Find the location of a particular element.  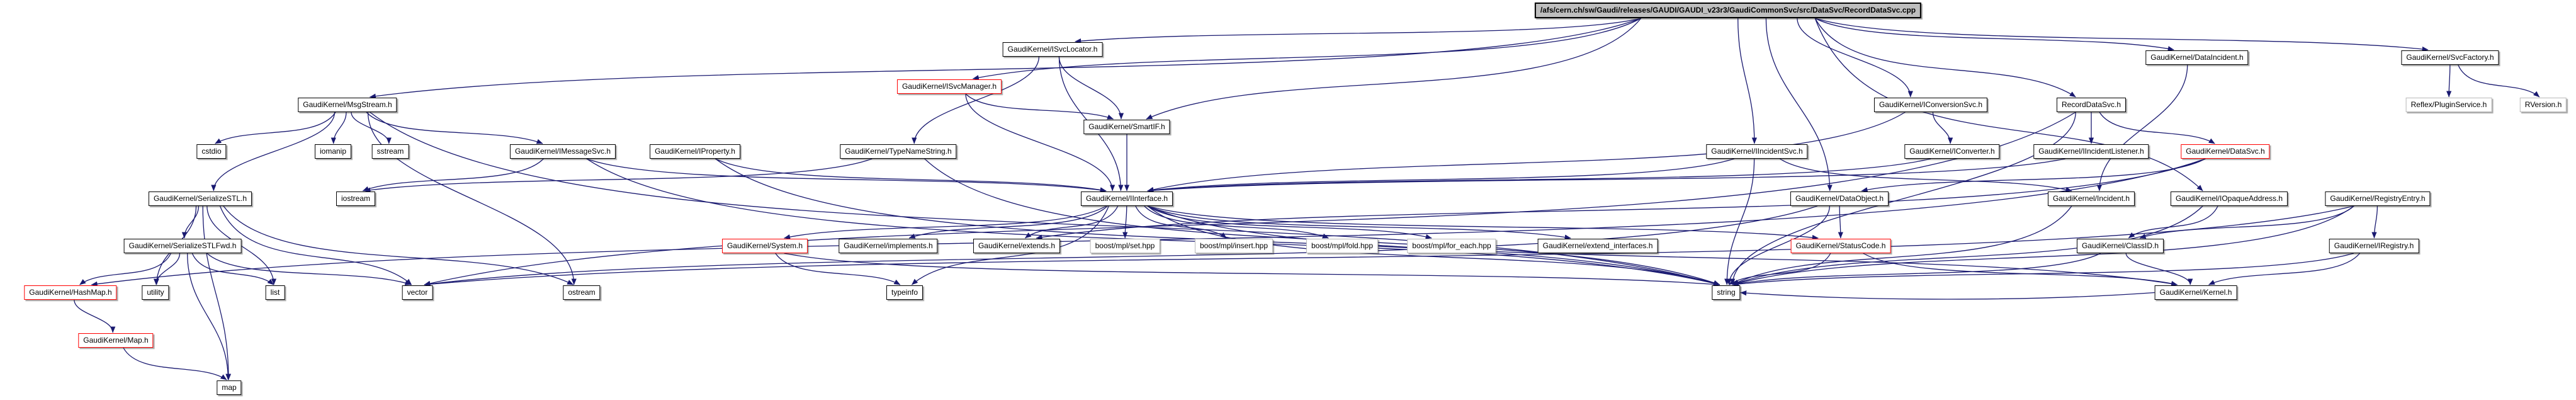

include-edge-dataobject-to-string is located at coordinates (1778, 245).